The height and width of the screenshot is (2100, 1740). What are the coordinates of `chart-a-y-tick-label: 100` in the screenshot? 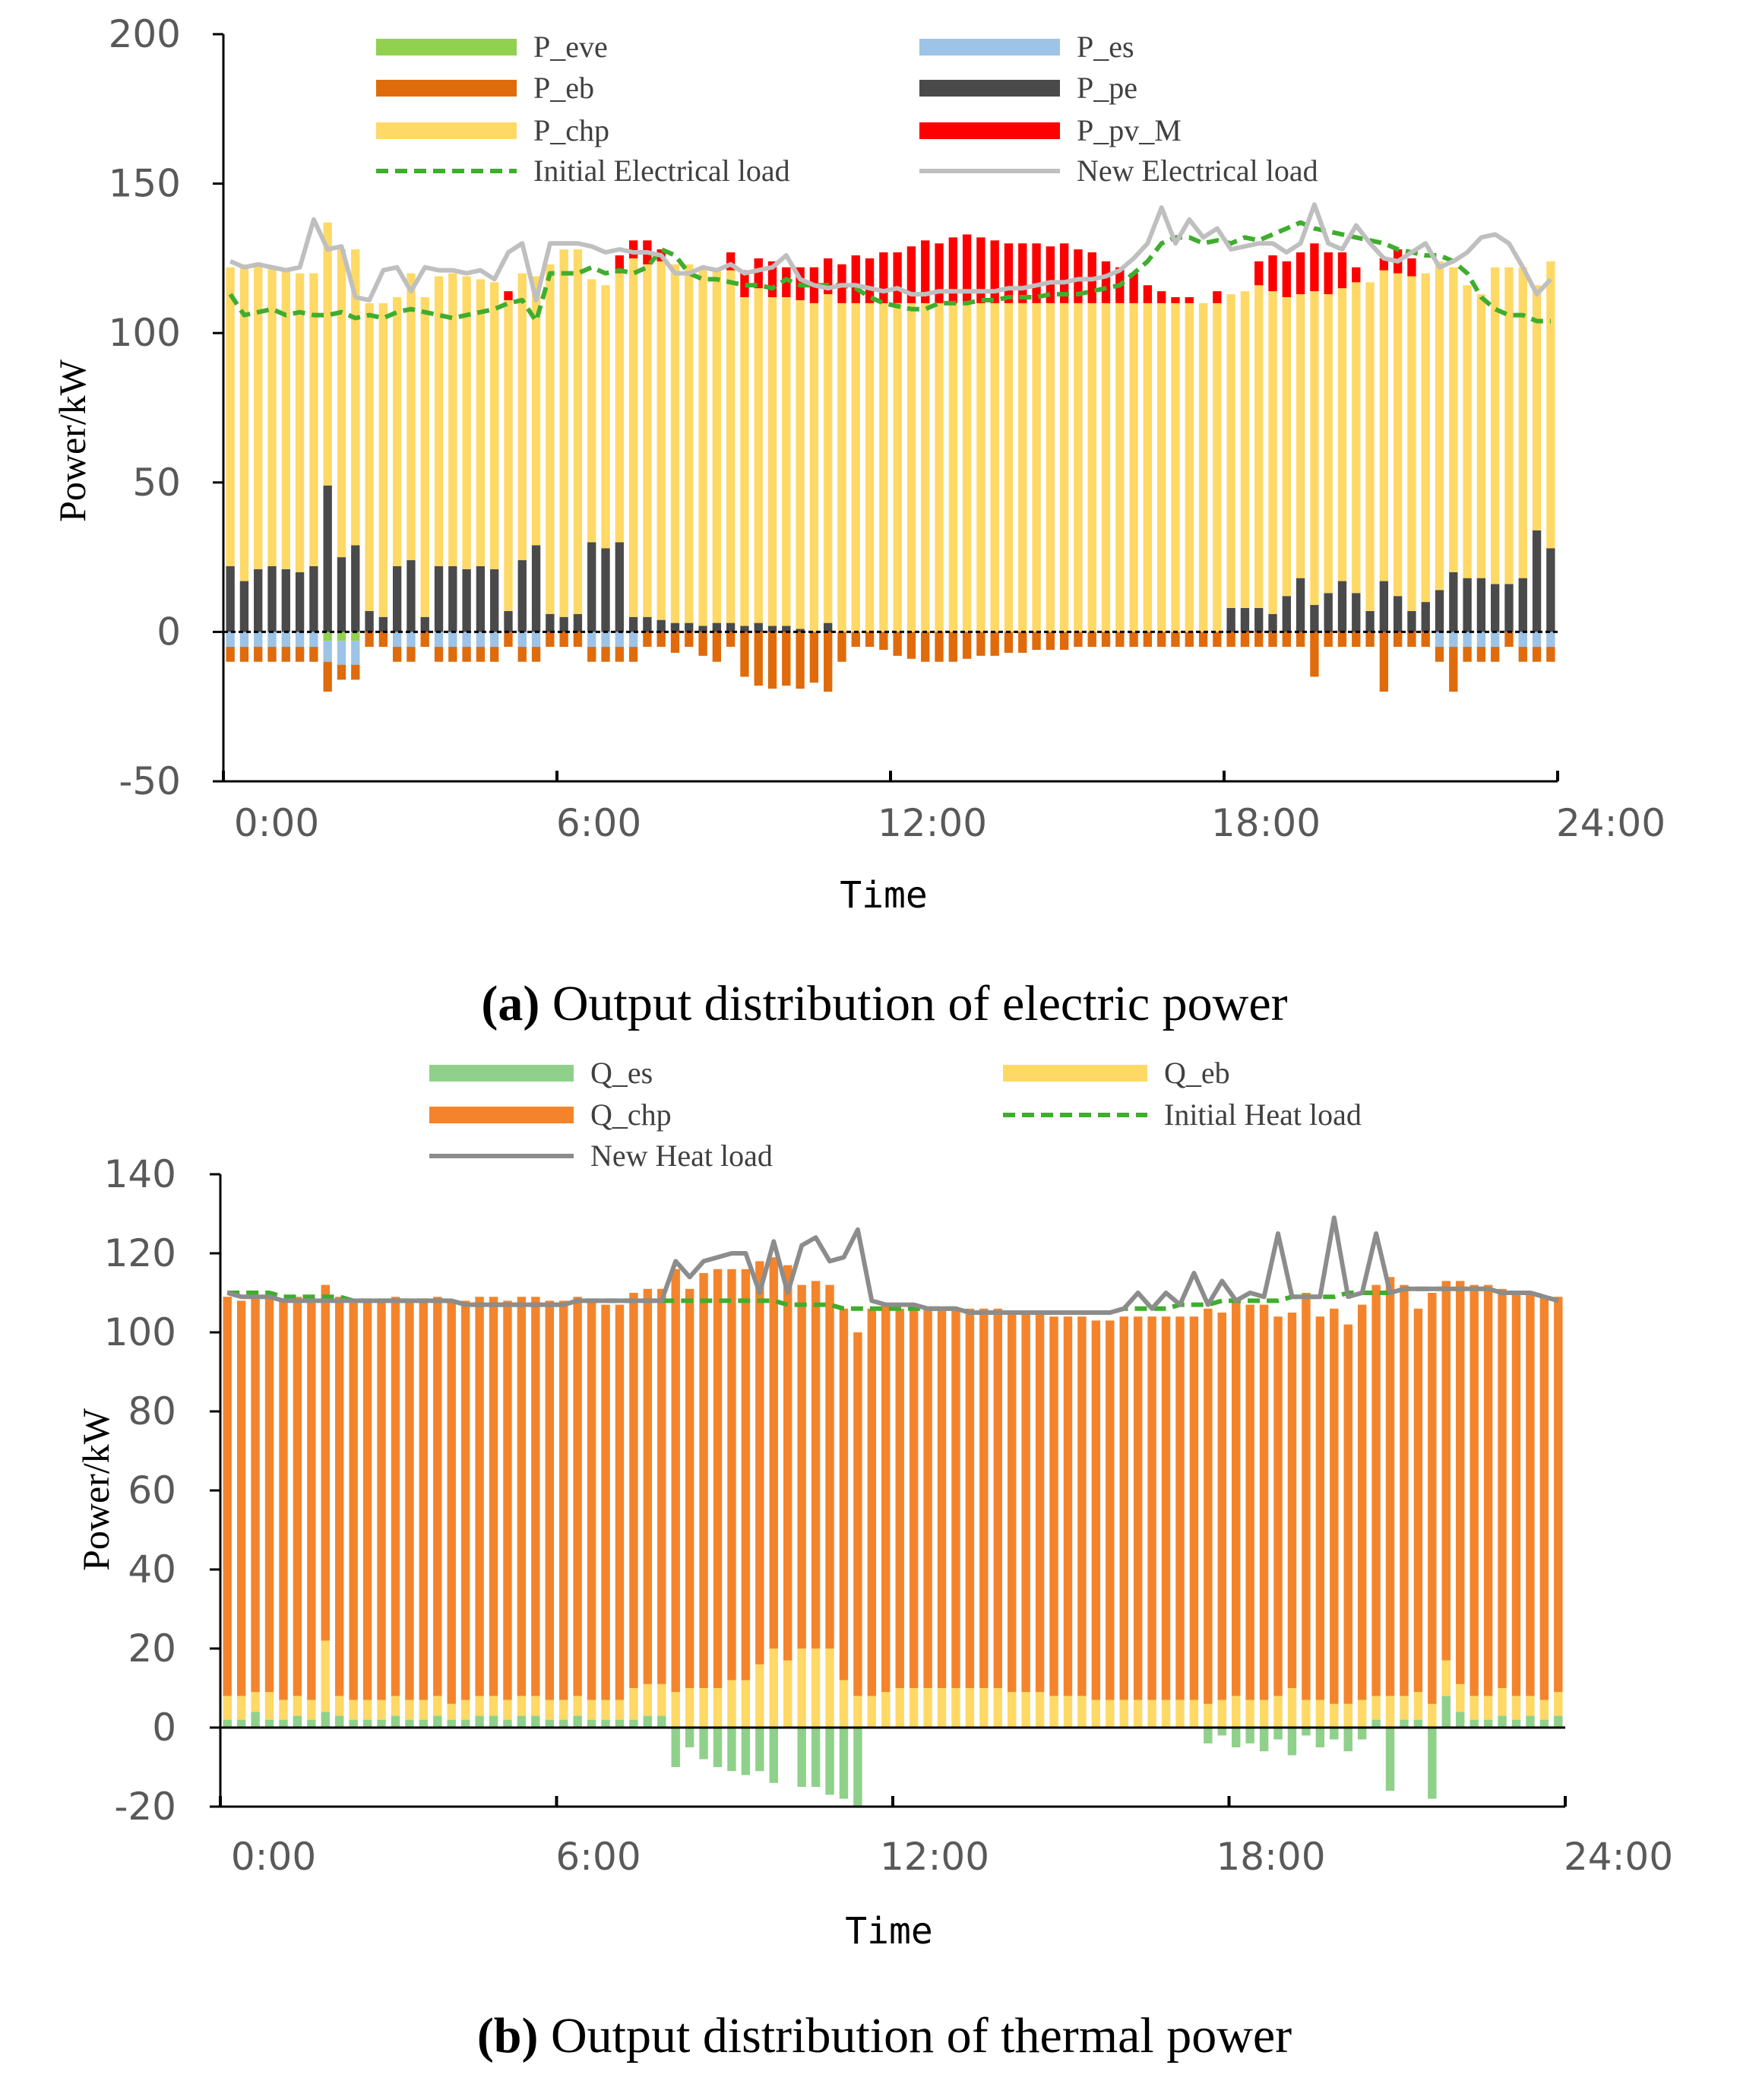 It's located at (145, 333).